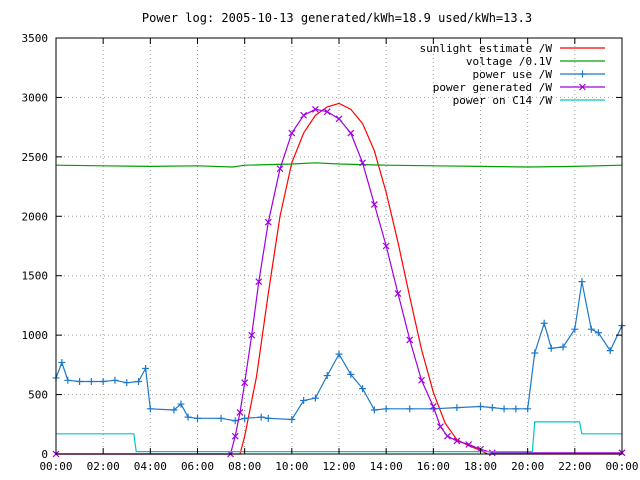 Image resolution: width=640 pixels, height=480 pixels. Describe the element at coordinates (35, 276) in the screenshot. I see `y-tick-label: 1500` at that location.